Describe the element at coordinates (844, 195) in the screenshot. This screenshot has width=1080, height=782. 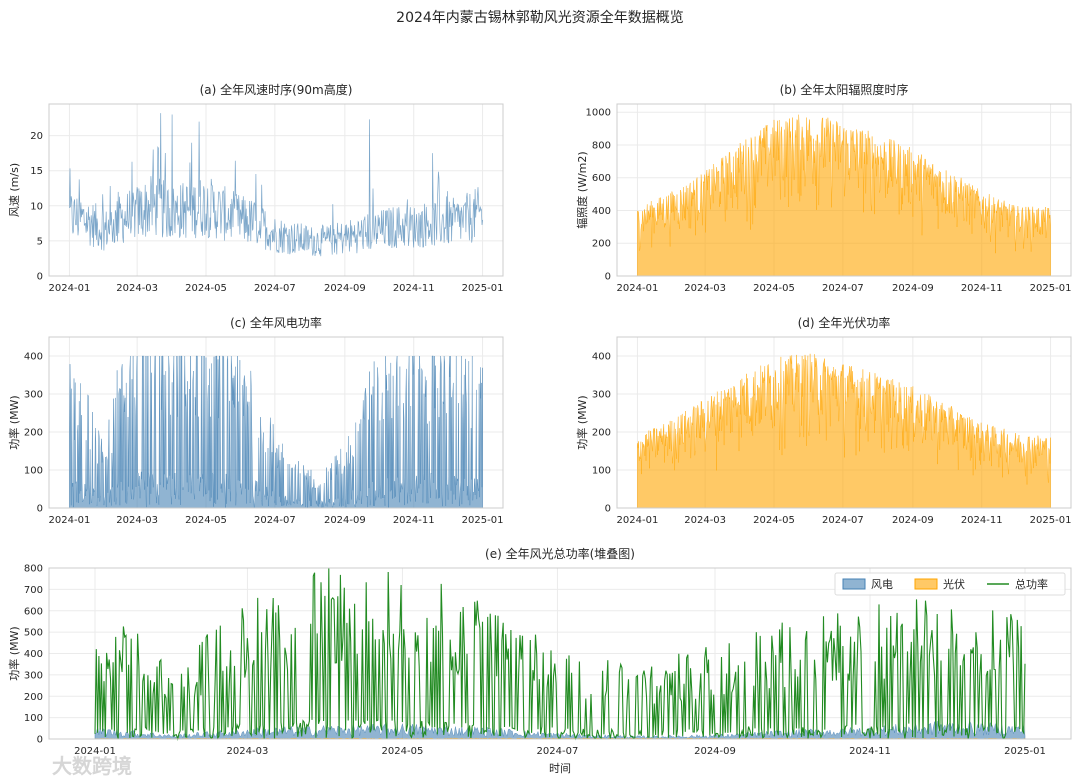
I see `series-area-b` at that location.